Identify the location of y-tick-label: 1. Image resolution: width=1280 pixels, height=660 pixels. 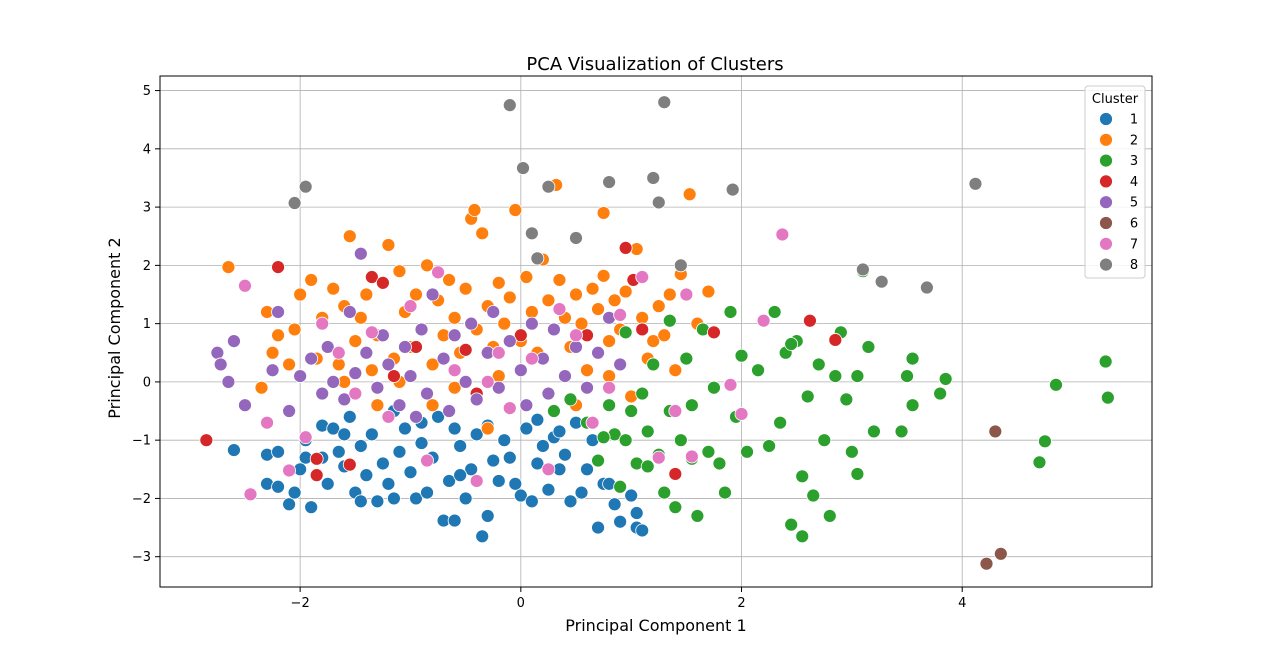
(147, 324).